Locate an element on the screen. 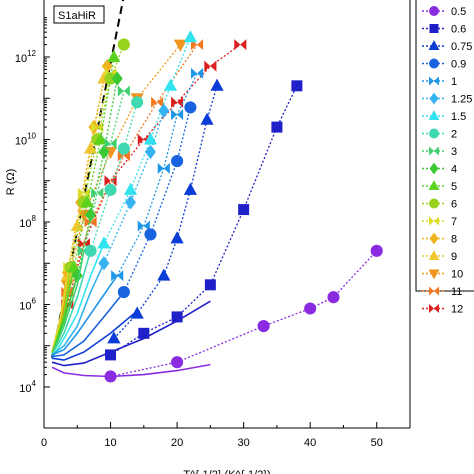  legend-label: 1.25 is located at coordinates (461, 100).